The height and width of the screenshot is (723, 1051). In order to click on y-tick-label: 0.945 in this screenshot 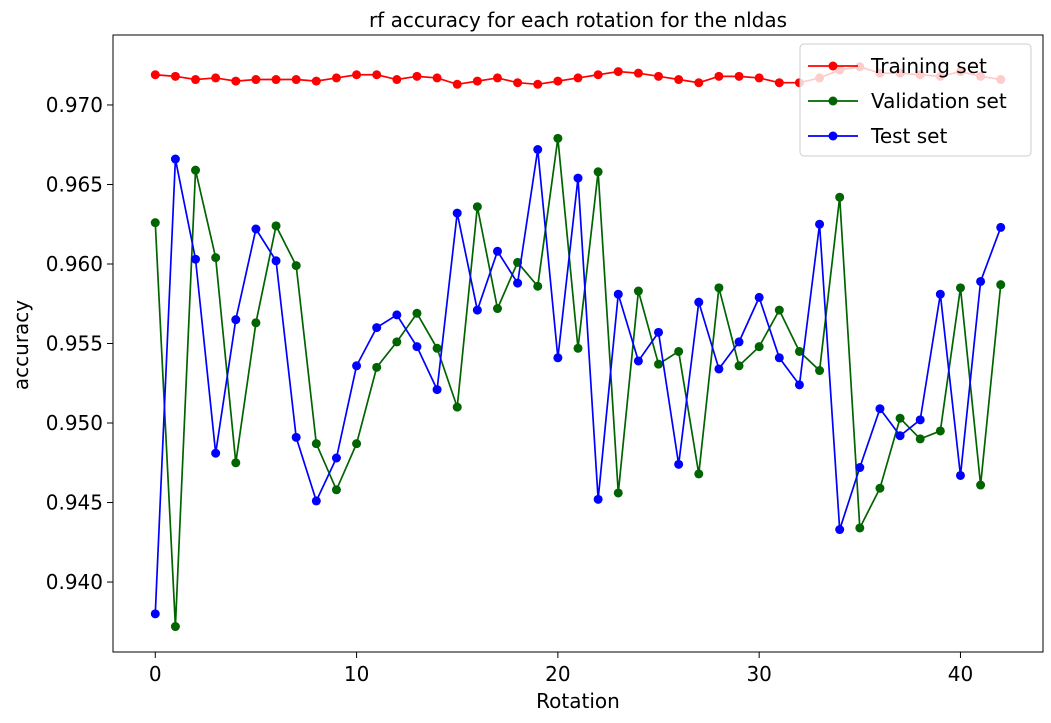, I will do `click(74, 503)`.